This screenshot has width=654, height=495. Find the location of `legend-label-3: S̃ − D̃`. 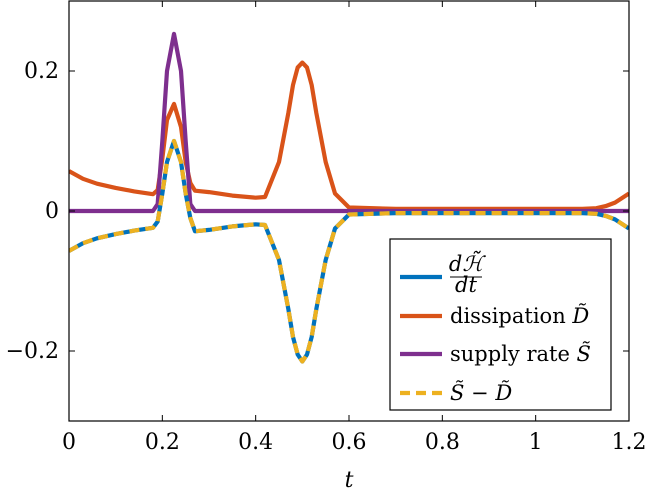

legend-label-3: S̃ − D̃ is located at coordinates (481, 393).